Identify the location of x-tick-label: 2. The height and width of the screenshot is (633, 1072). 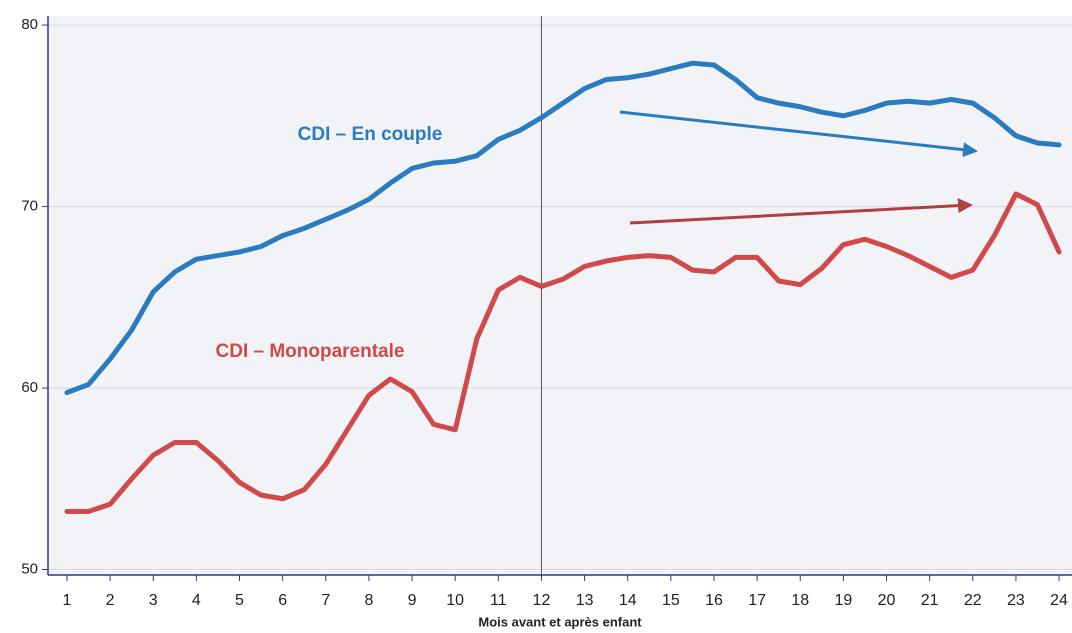
(110, 600).